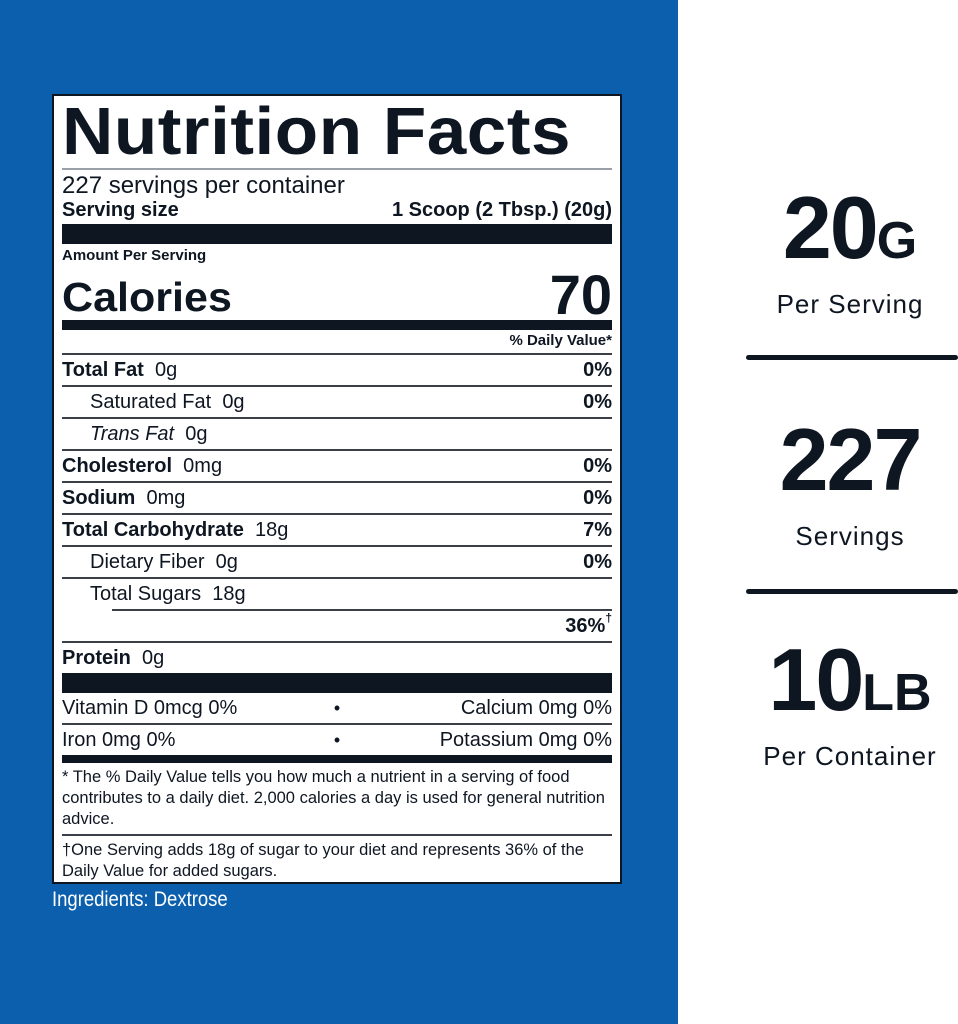 The height and width of the screenshot is (1024, 958). Describe the element at coordinates (362, 610) in the screenshot. I see `indented-divider` at that location.